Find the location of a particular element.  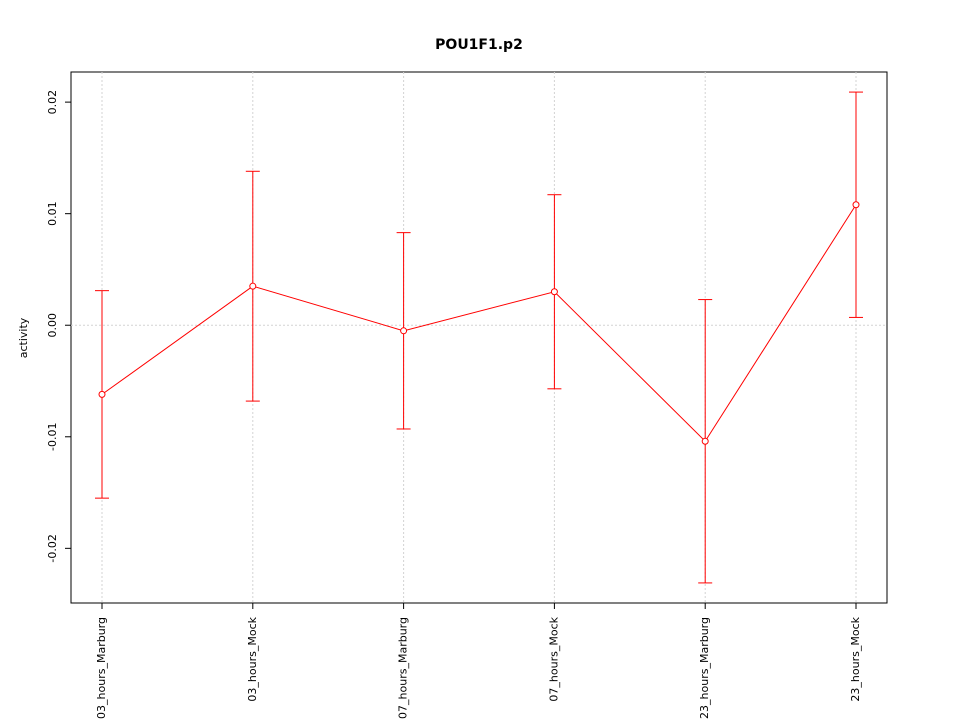

x-tick-label: 07_hours_Mock is located at coordinates (553, 658).